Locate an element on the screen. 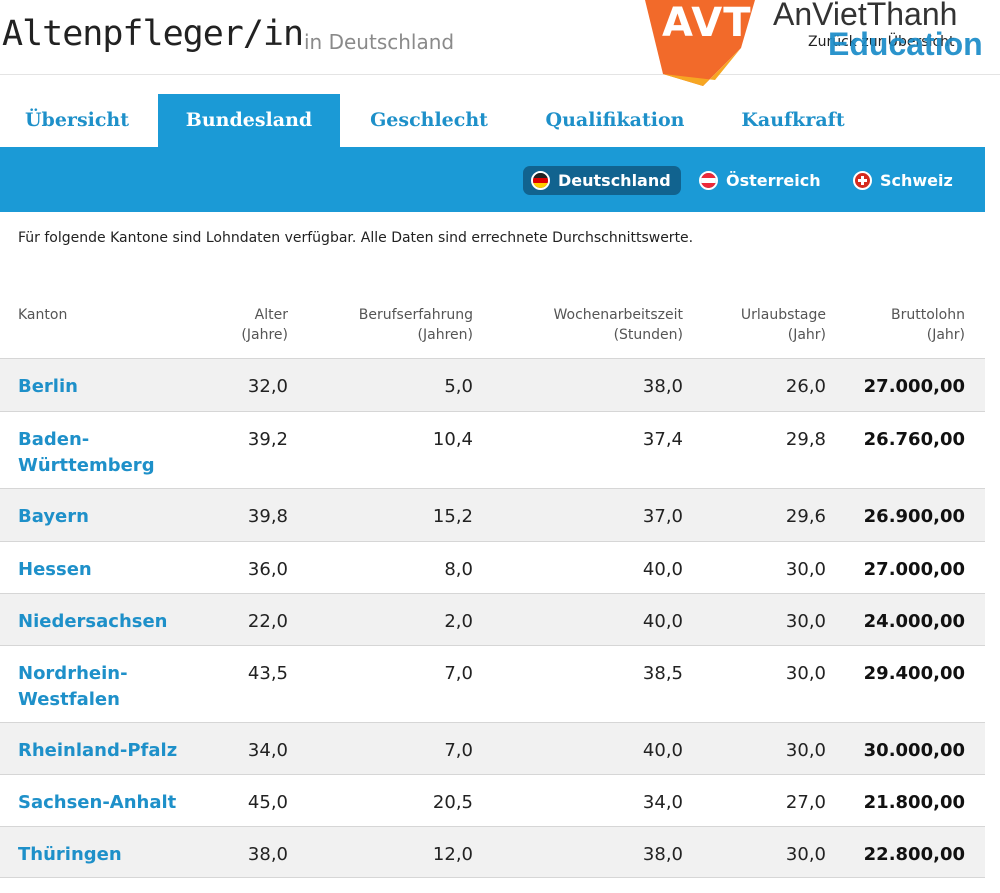 The image size is (1000, 893). country-label: Deutschland is located at coordinates (614, 180).